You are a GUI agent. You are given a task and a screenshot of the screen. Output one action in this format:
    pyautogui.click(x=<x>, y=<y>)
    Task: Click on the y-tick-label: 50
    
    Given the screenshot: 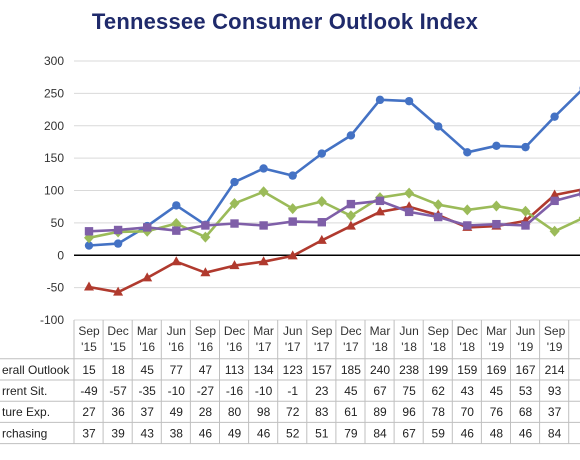 What is the action you would take?
    pyautogui.click(x=58, y=223)
    